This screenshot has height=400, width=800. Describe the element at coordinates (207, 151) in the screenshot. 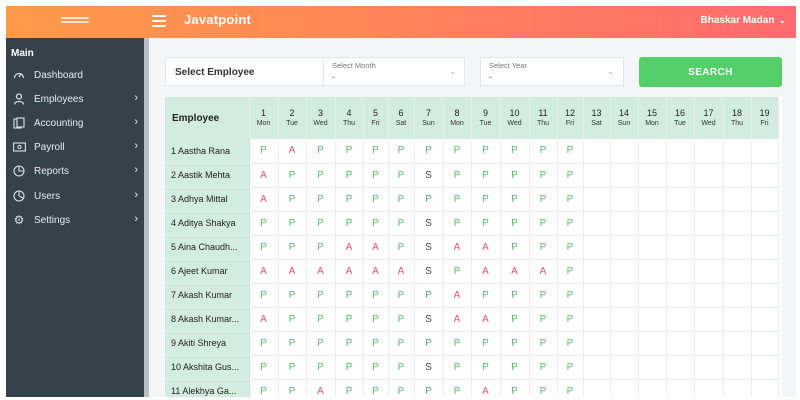

I see `employee-name: 1 Aastha Rana` at that location.